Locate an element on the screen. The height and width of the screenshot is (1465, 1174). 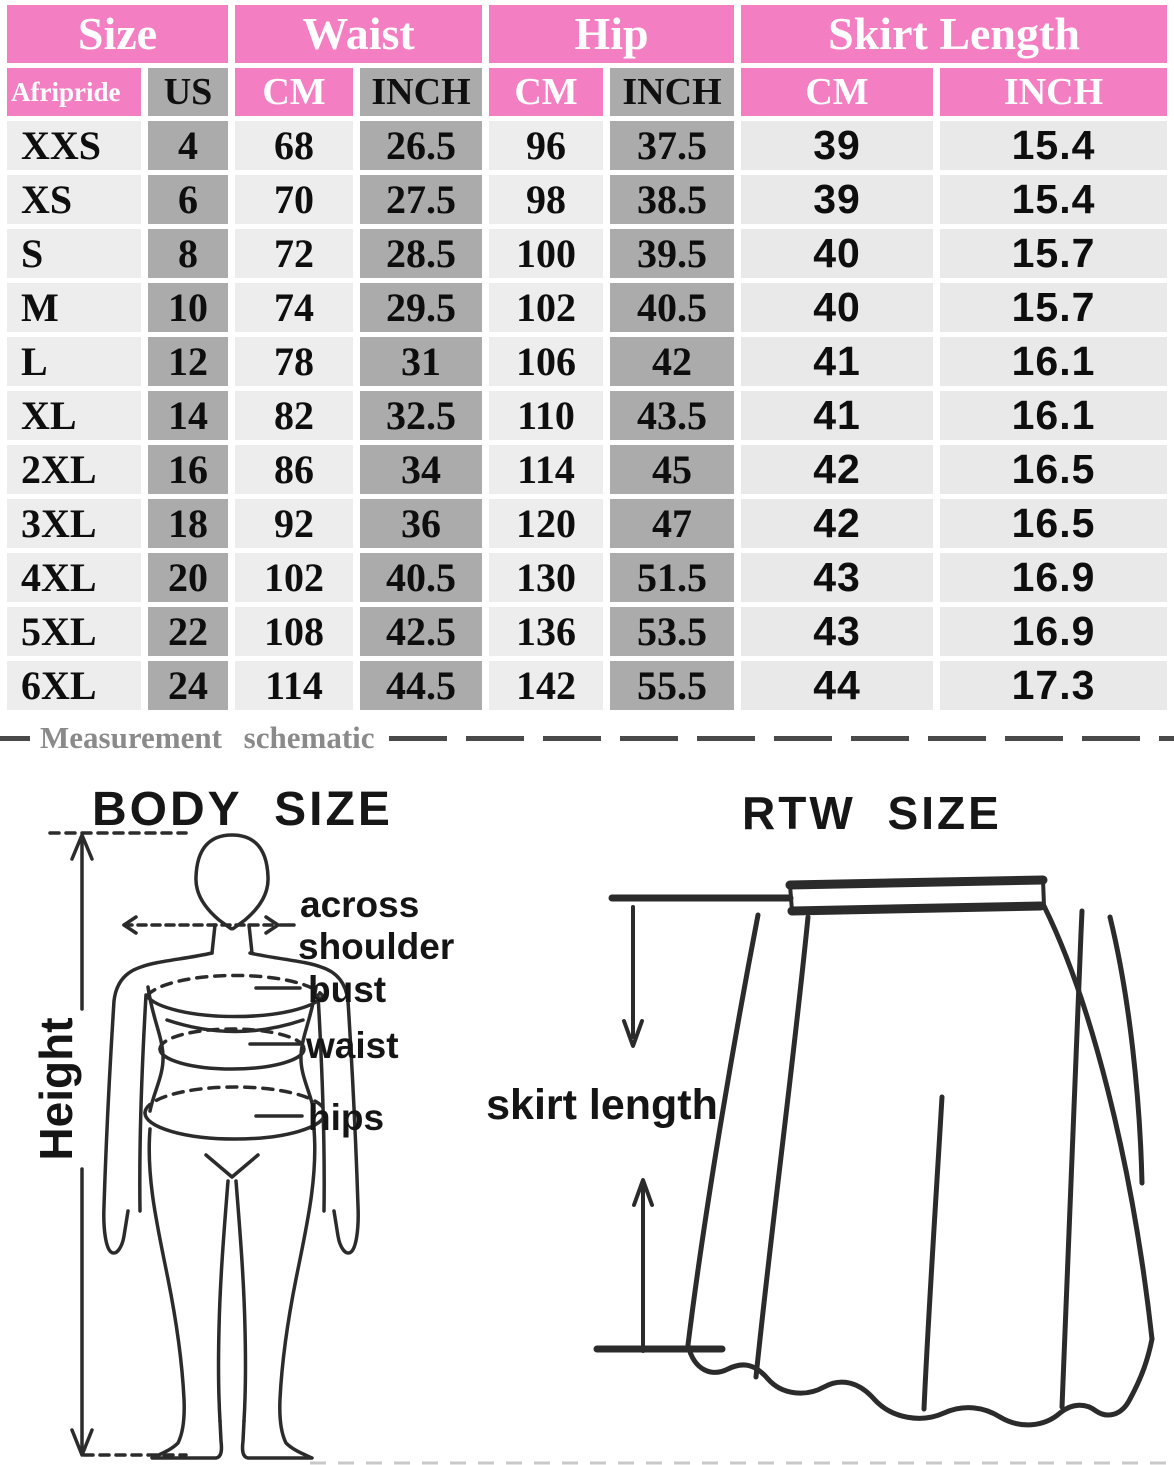
cell-hip-cm: 100 is located at coordinates (546, 253).